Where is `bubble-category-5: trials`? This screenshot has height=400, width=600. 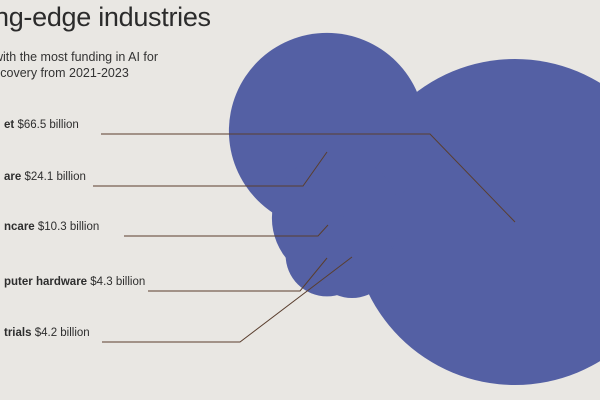 bubble-category-5: trials is located at coordinates (18, 333).